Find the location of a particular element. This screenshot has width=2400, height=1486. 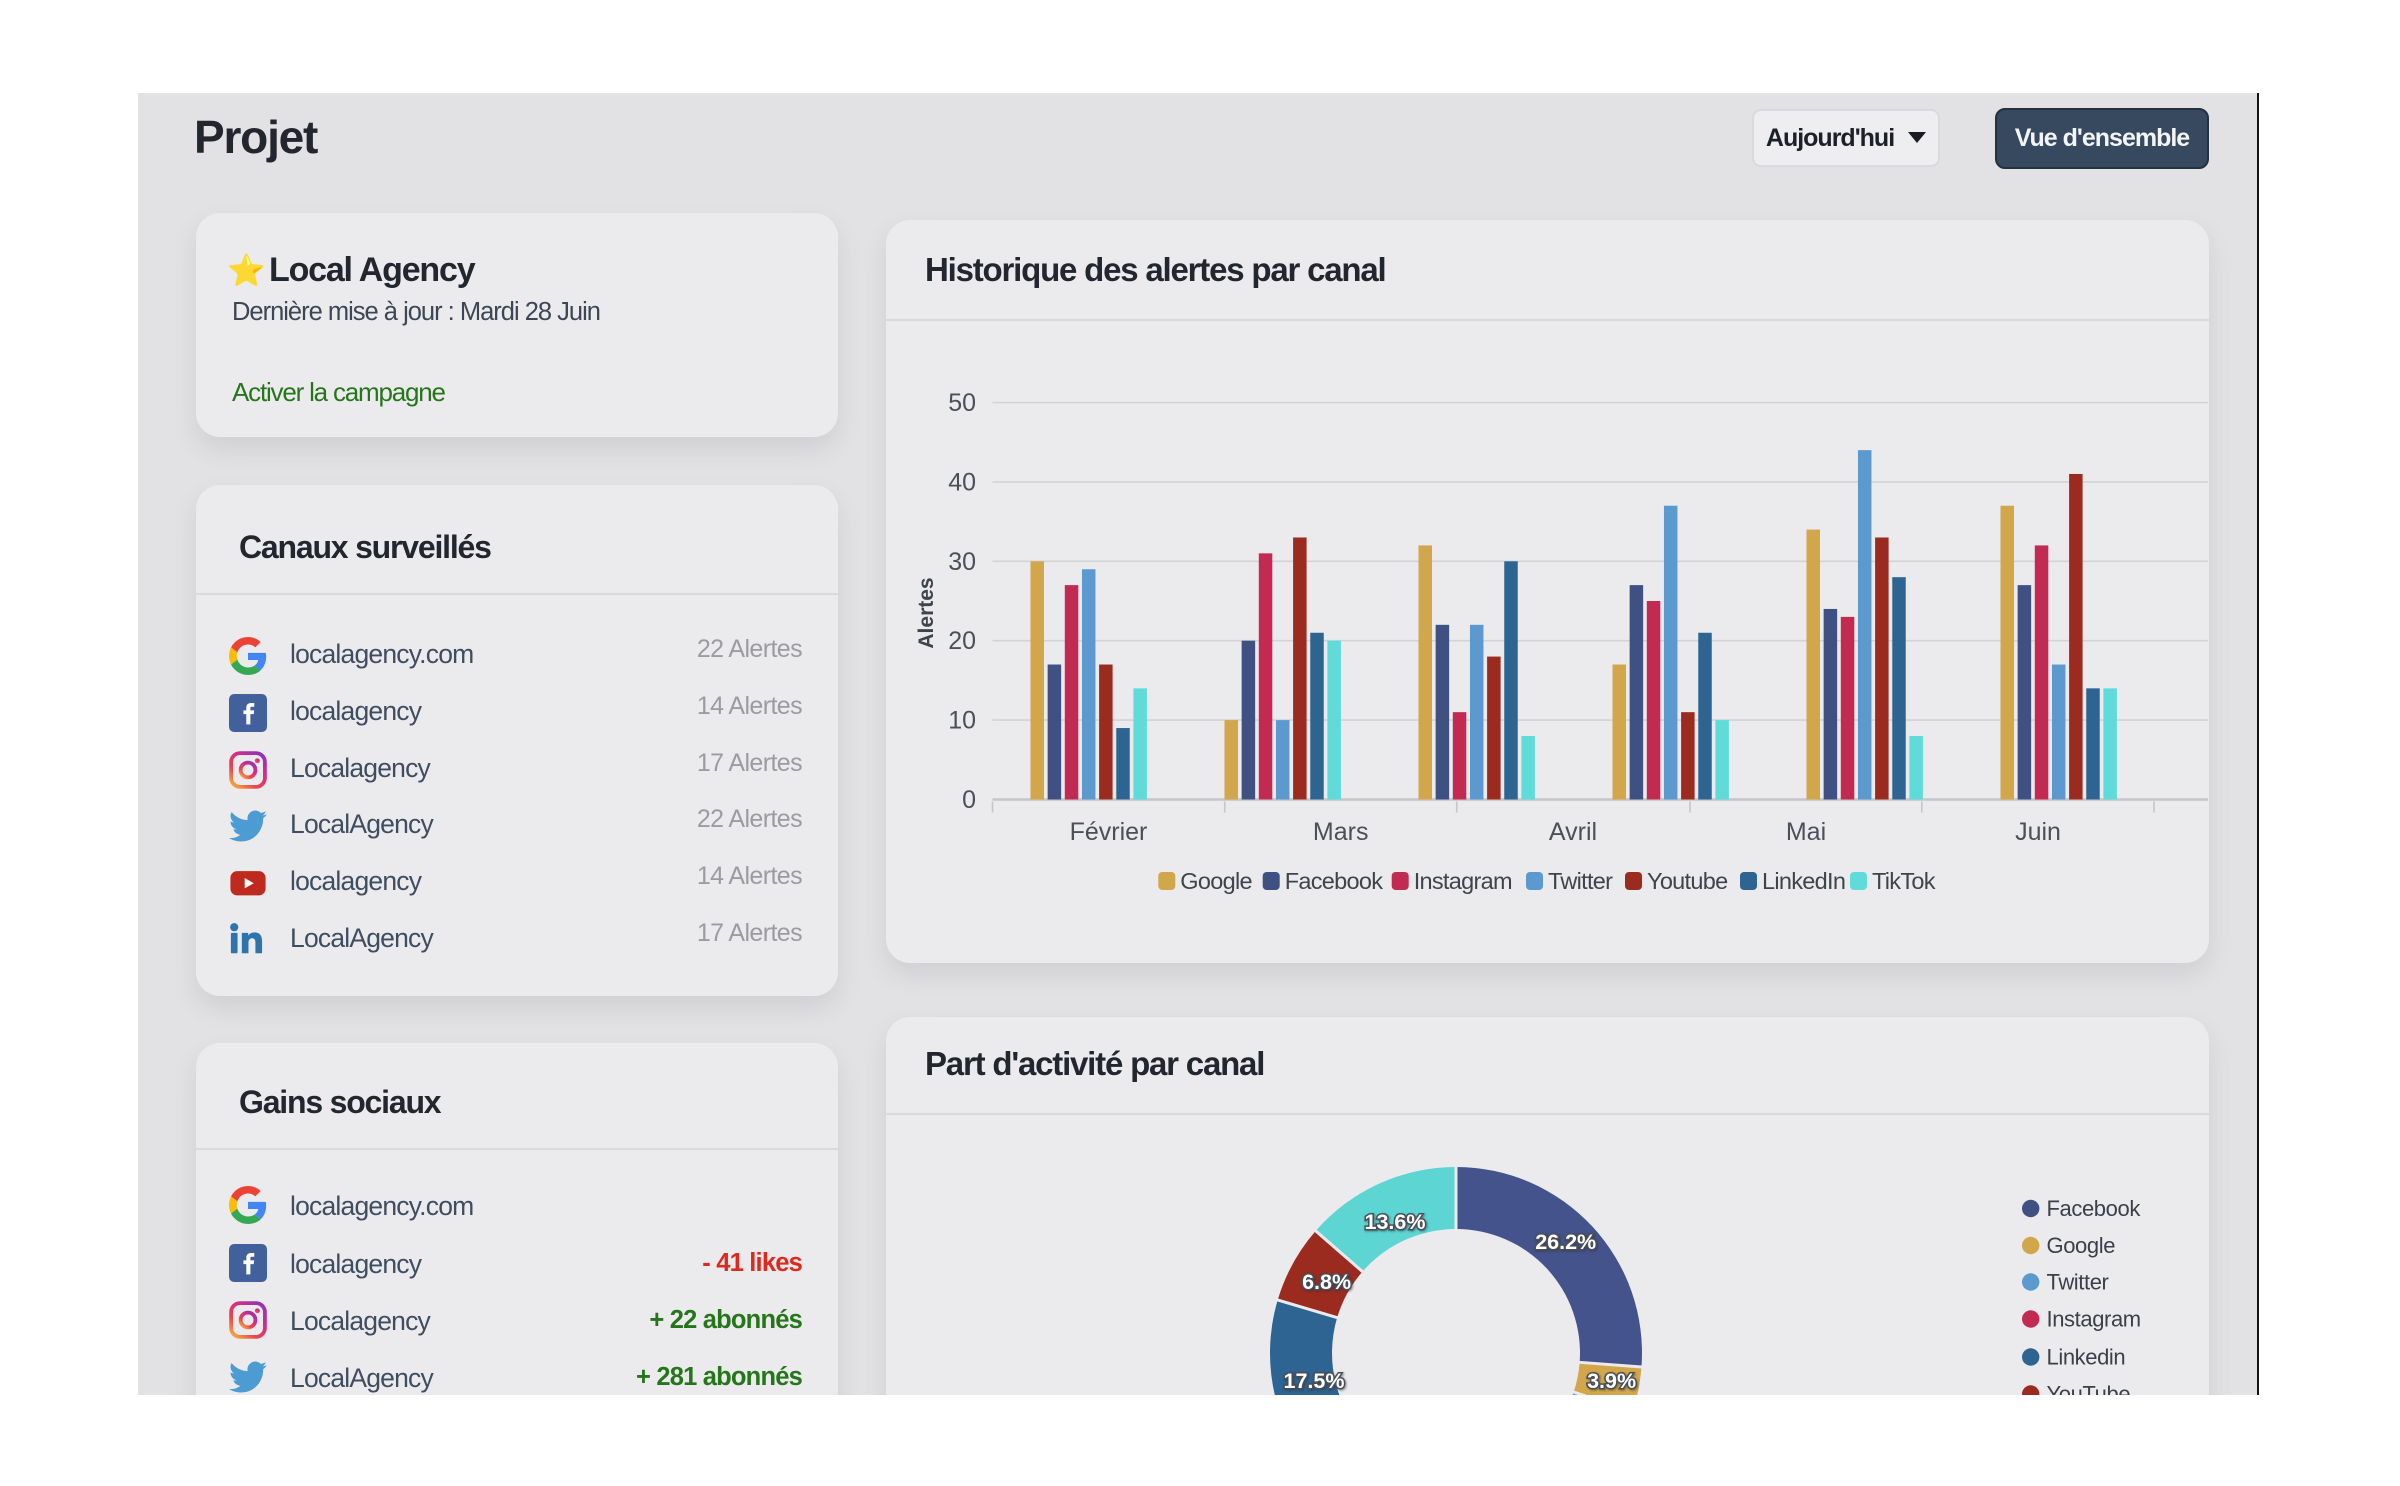

svg-text: Alertes is located at coordinates (926, 612).